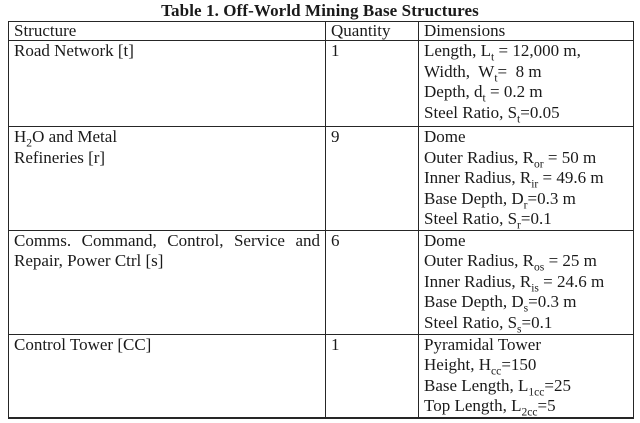 This screenshot has height=423, width=640. I want to click on text-line: Top Length, L2cc=5, so click(490, 407).